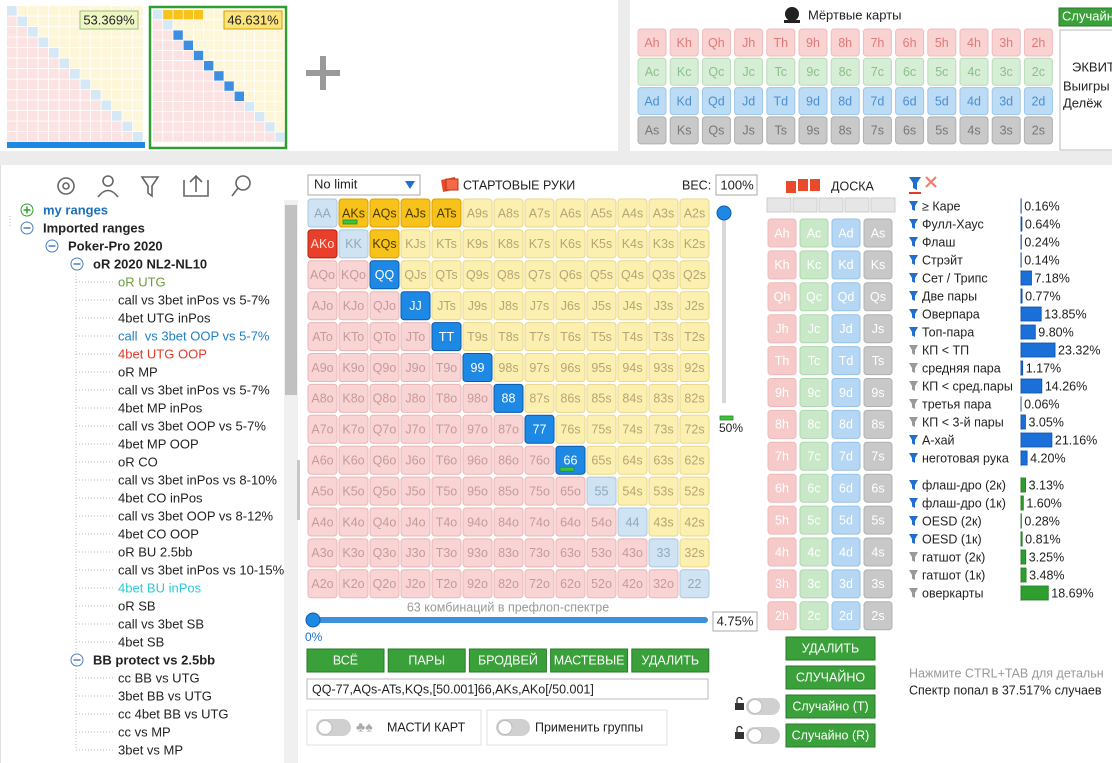 This screenshot has width=1112, height=763. I want to click on tree-item: Poker-Pro 2020, so click(115, 245).